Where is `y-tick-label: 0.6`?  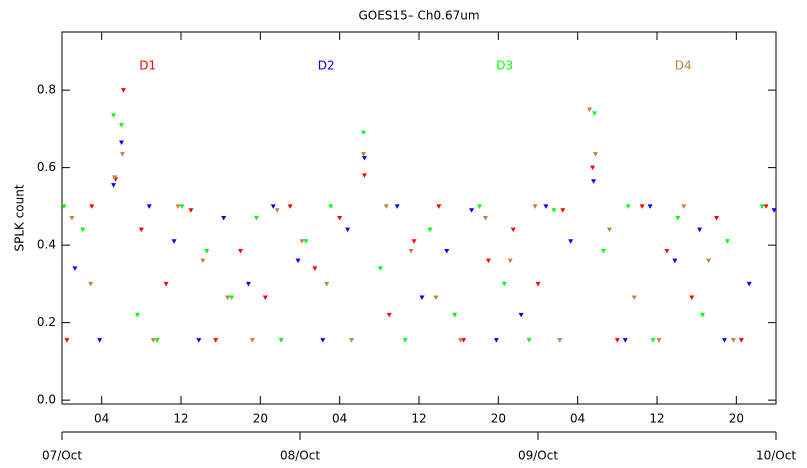 y-tick-label: 0.6 is located at coordinates (46, 167).